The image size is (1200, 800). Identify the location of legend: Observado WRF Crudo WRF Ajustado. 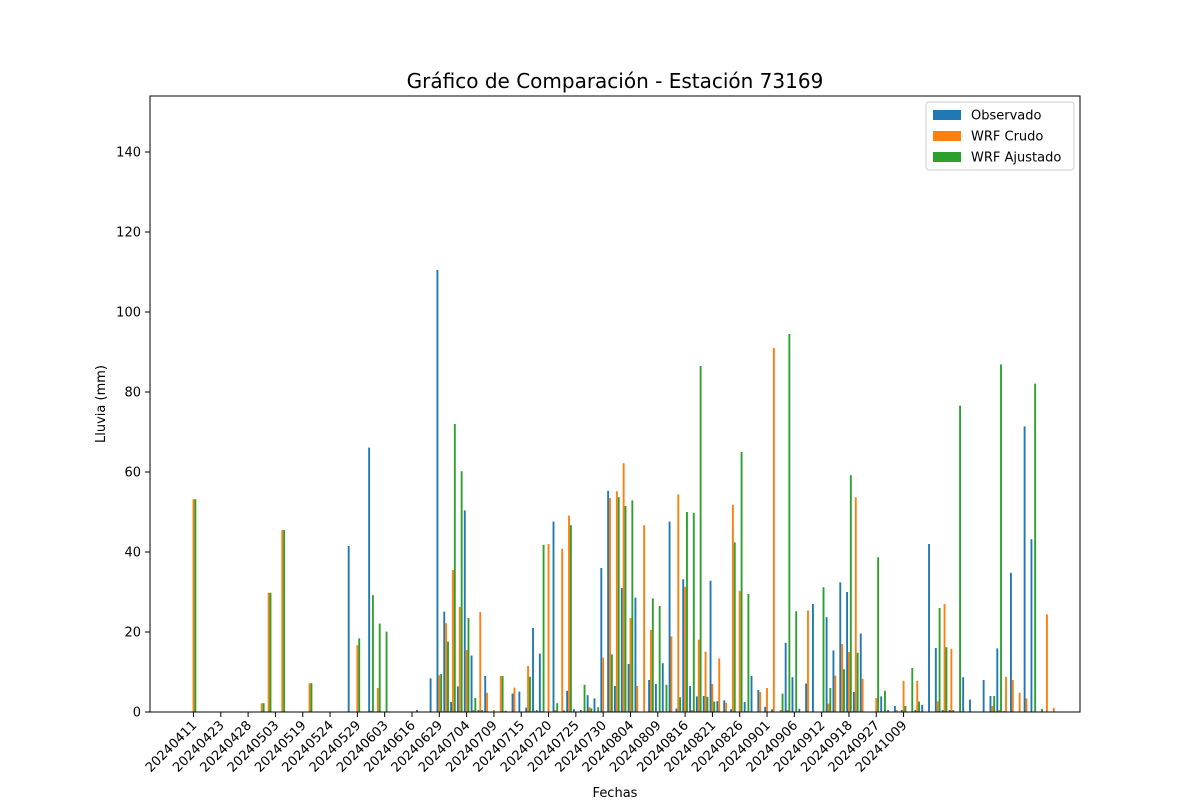
(1000, 136).